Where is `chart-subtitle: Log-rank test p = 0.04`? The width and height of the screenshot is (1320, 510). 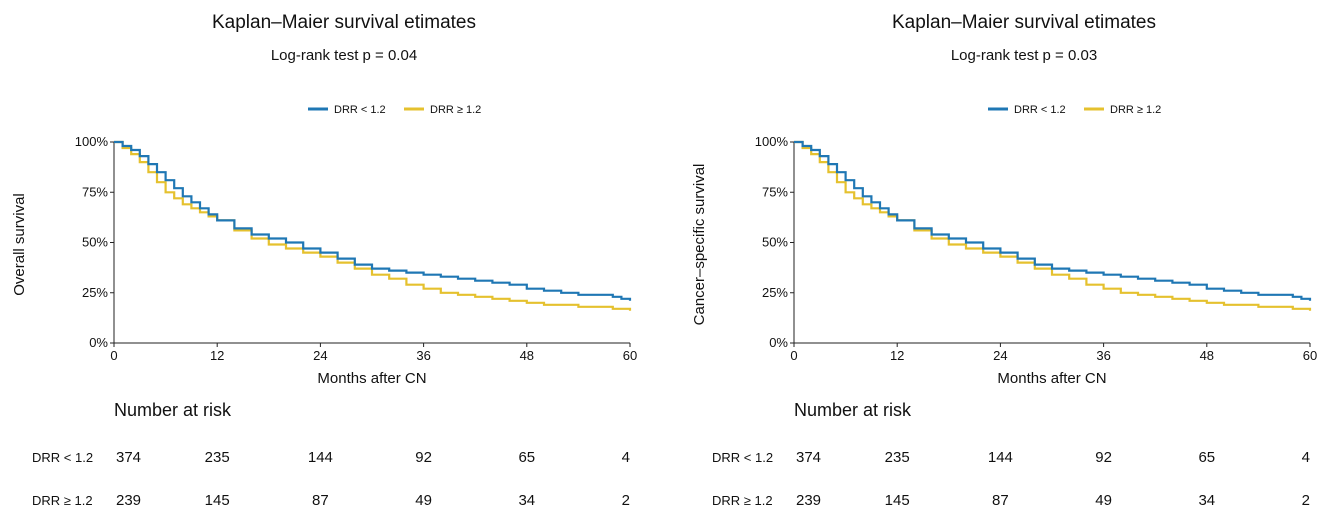
chart-subtitle: Log-rank test p = 0.04 is located at coordinates (344, 55).